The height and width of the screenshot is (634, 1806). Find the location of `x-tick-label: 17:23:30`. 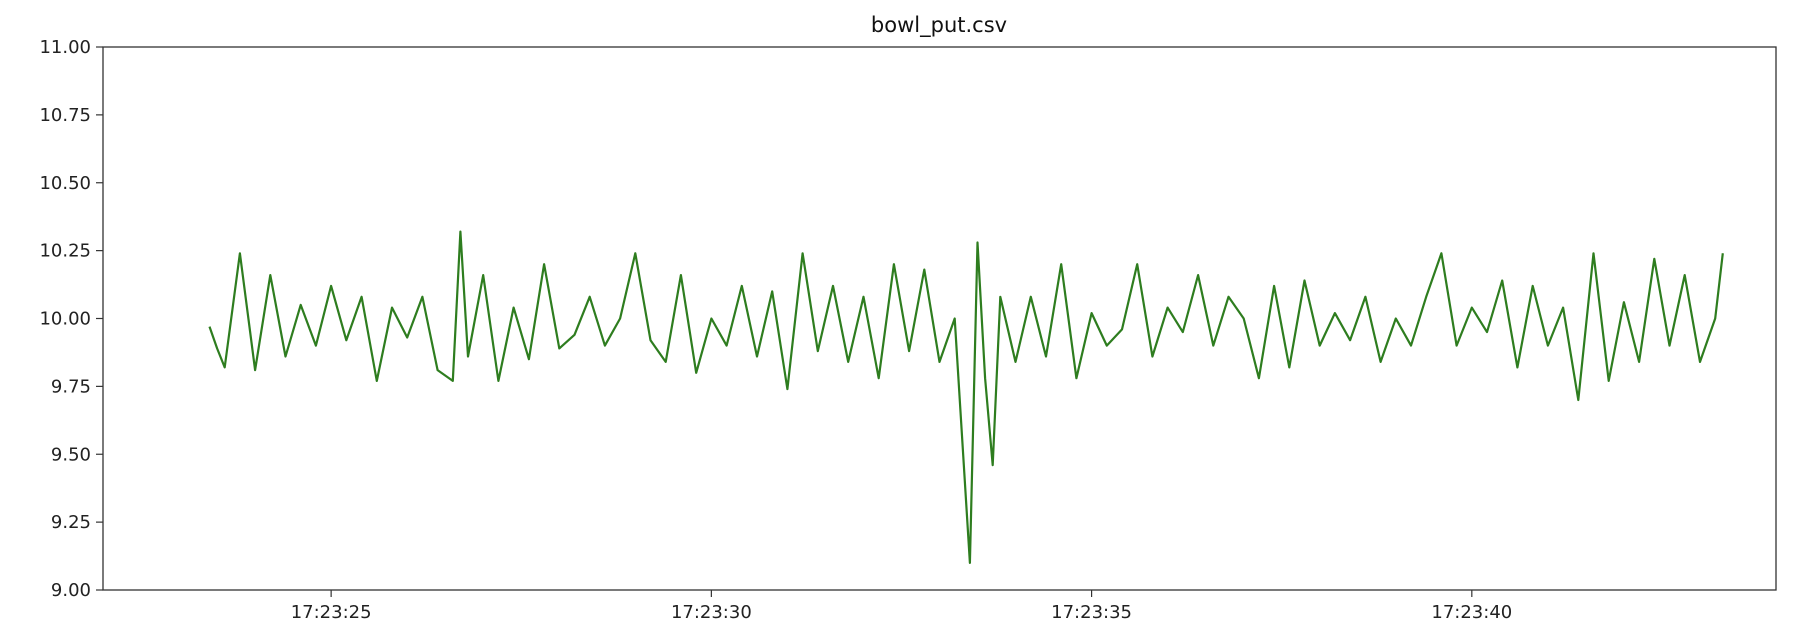

x-tick-label: 17:23:30 is located at coordinates (711, 612).